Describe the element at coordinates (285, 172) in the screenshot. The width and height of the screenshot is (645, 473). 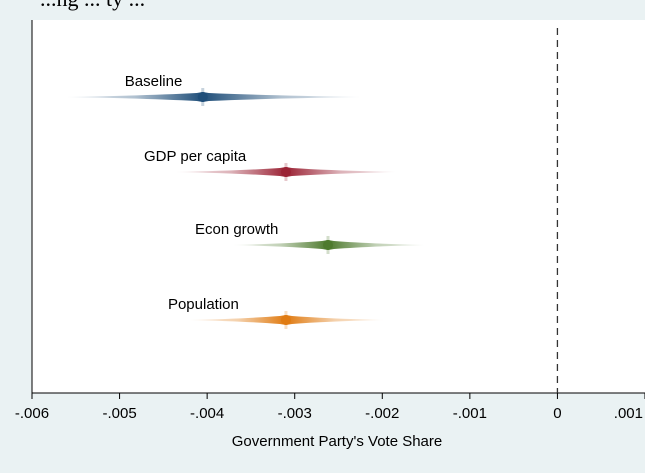
I see `point-estimate-gdp-per-capita` at that location.